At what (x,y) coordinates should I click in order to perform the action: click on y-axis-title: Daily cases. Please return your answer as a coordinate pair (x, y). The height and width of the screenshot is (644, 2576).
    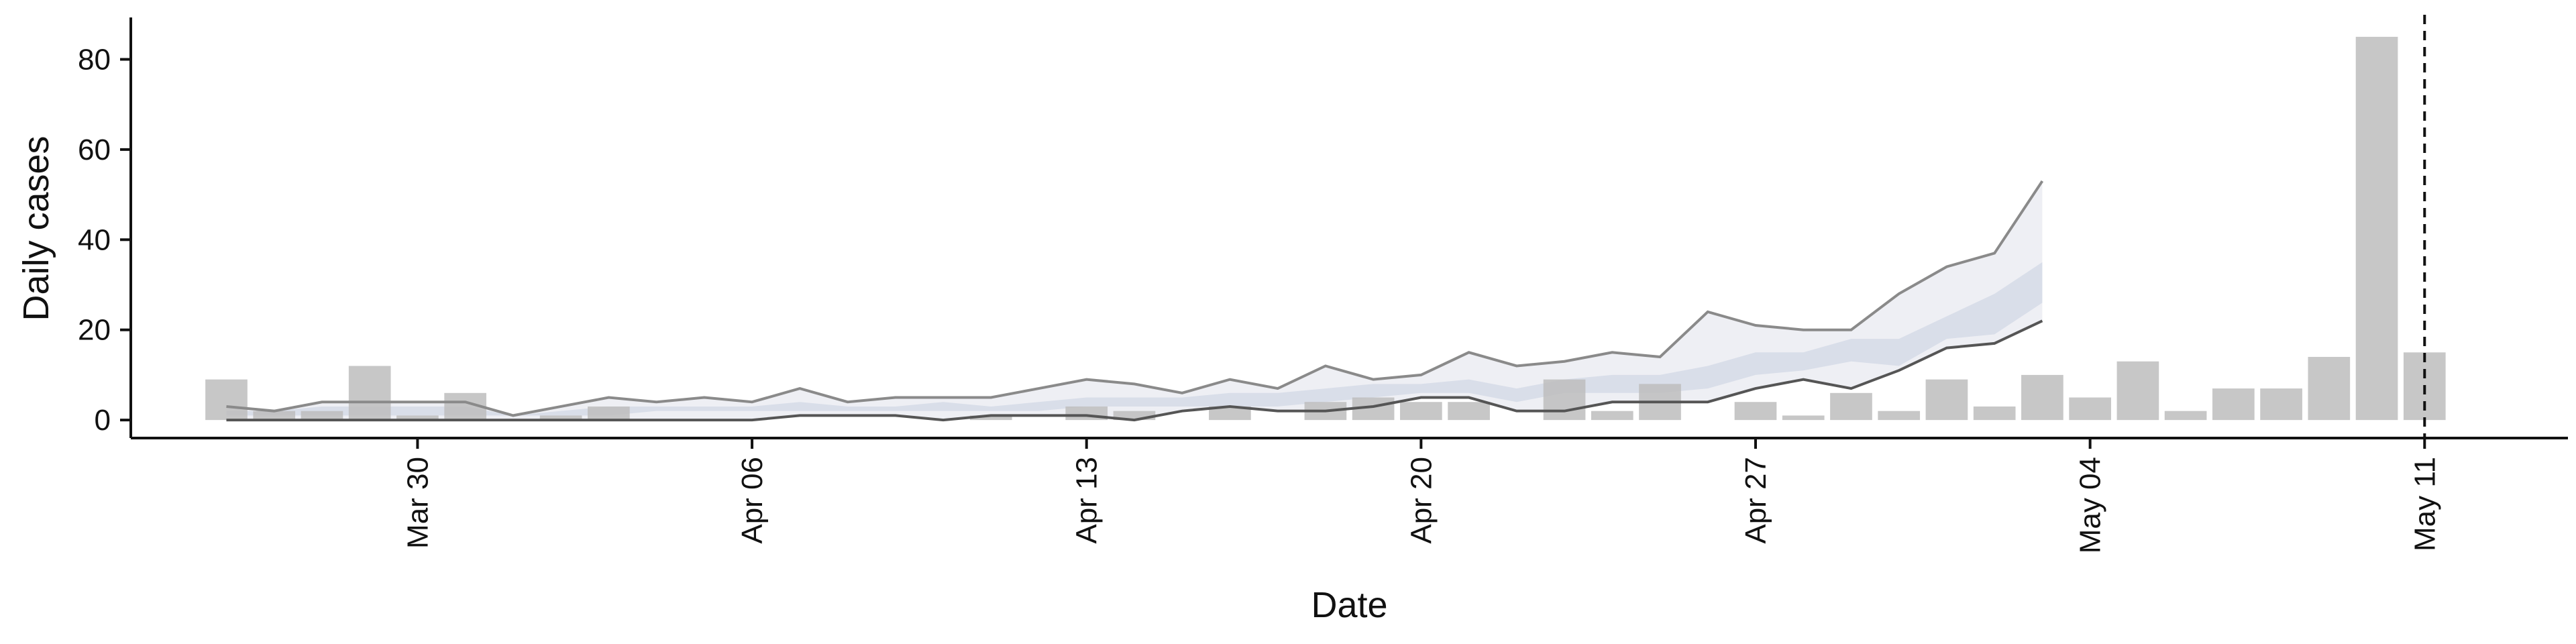
    Looking at the image, I should click on (36, 228).